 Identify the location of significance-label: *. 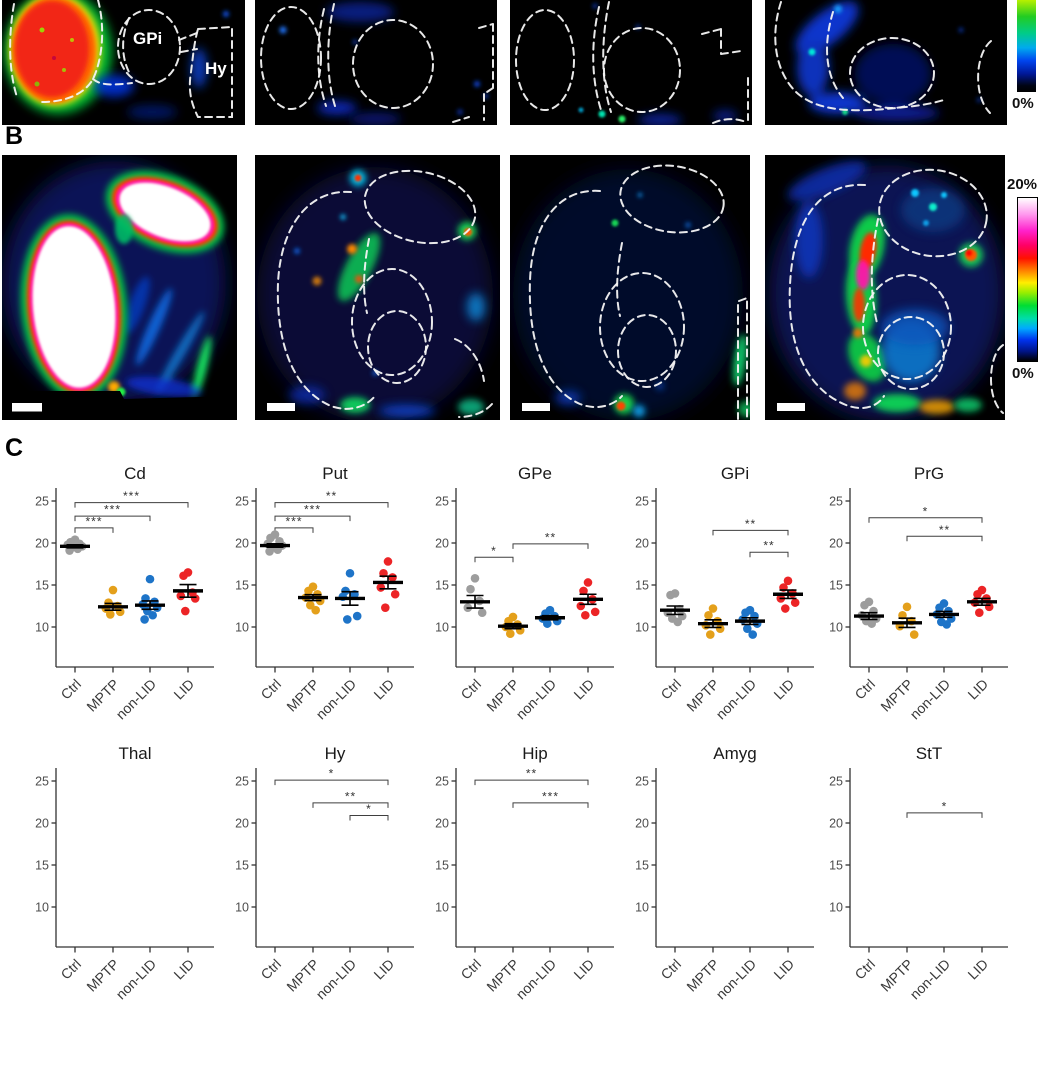
(945, 806).